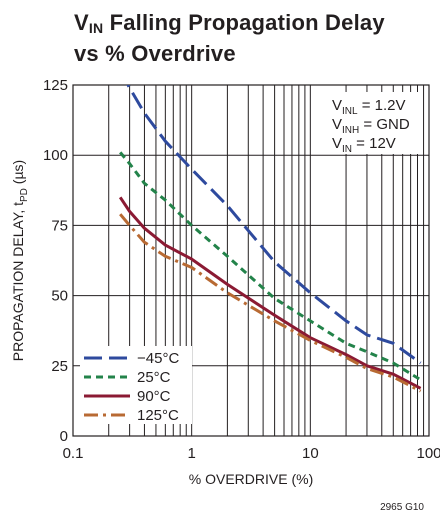 The image size is (440, 519). Describe the element at coordinates (191, 453) in the screenshot. I see `x-tick-label: 1` at that location.